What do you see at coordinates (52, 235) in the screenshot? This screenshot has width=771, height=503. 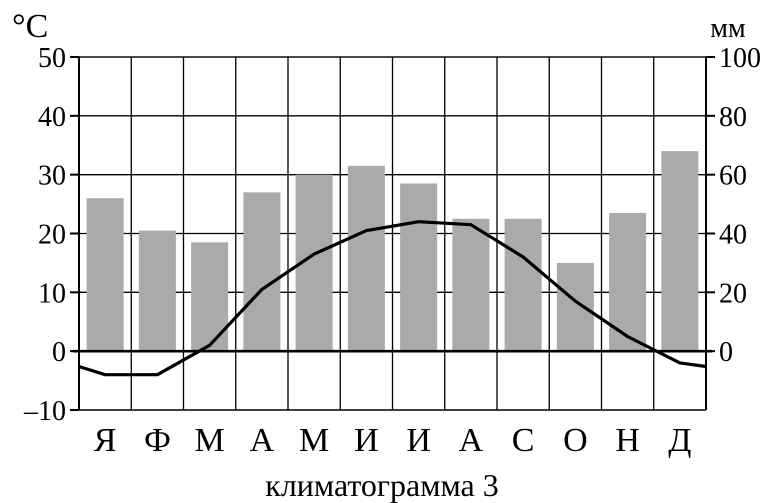 I see `left-axis-tick-label: 20` at bounding box center [52, 235].